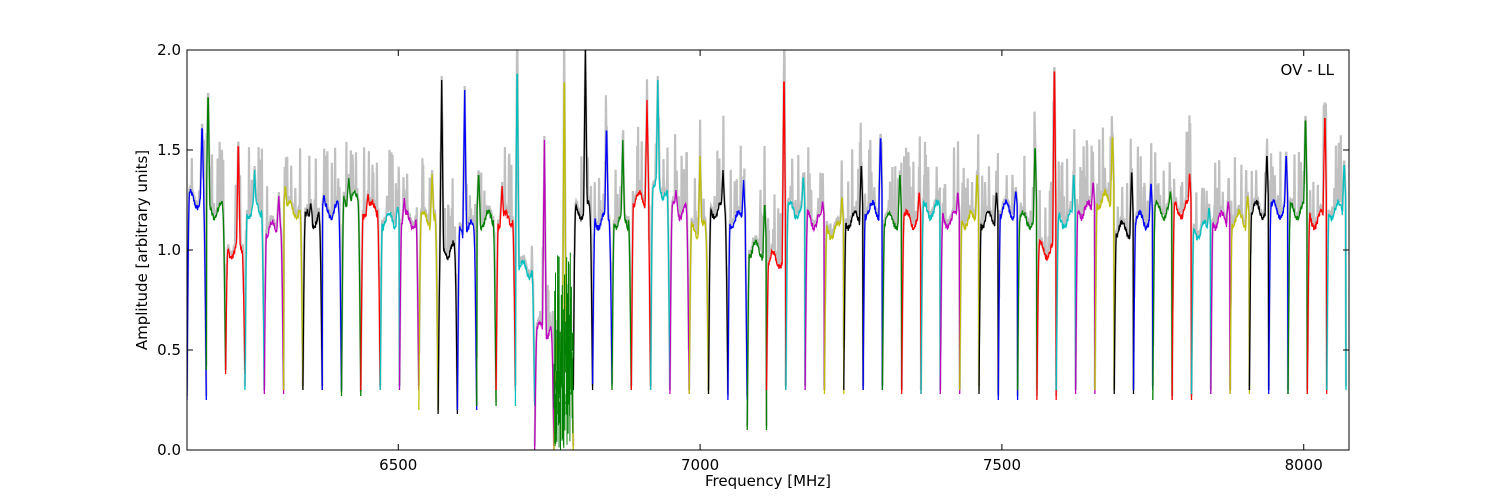 This screenshot has height=500, width=1500. Describe the element at coordinates (169, 350) in the screenshot. I see `y-tick-label: 0.5` at that location.